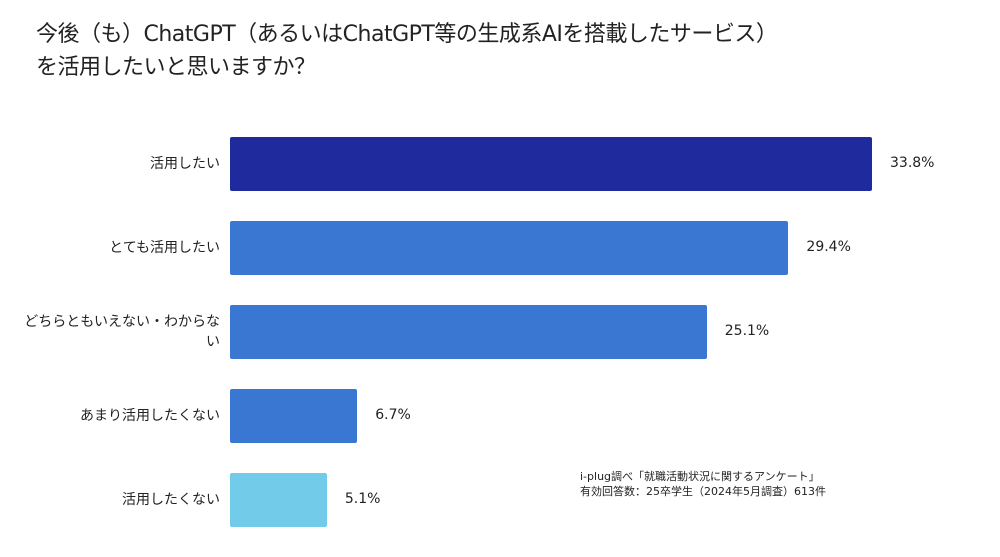 The image size is (1000, 557). Describe the element at coordinates (362, 499) in the screenshot. I see `data-label: 5.1%` at that location.